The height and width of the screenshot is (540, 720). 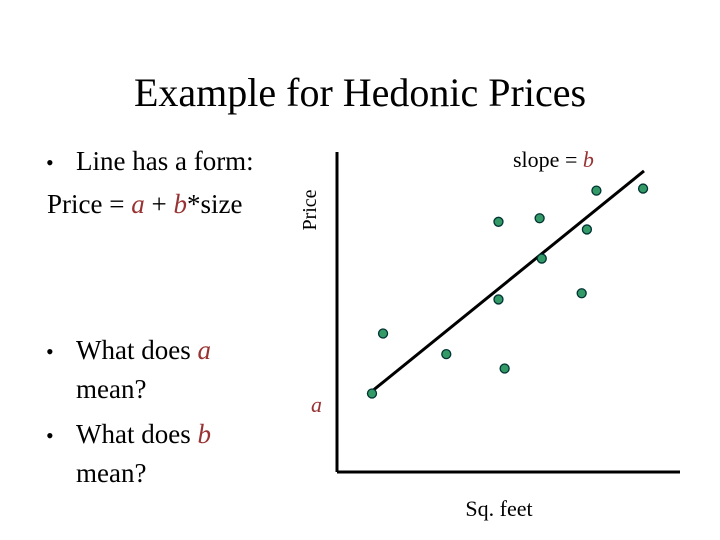 What do you see at coordinates (498, 508) in the screenshot?
I see `x-axis-label: Sq. feet` at bounding box center [498, 508].